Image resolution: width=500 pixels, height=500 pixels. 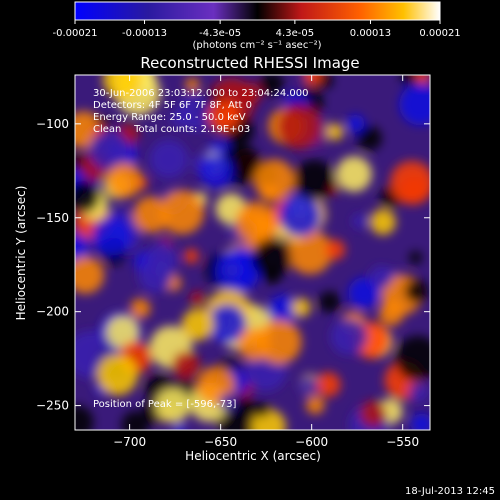 I want to click on x-tick-label: −600, so click(x=311, y=442).